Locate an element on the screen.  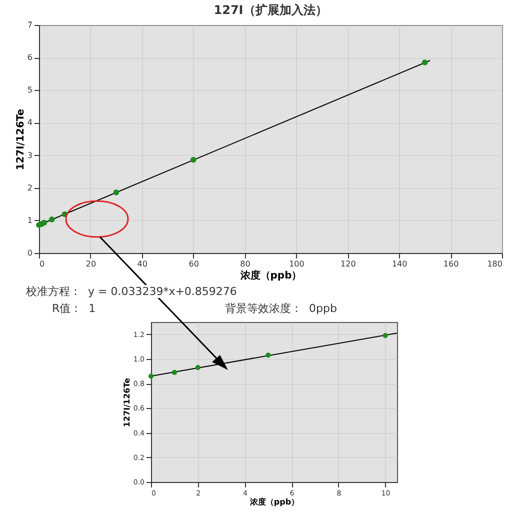
x-tick-label: 20 is located at coordinates (91, 264).